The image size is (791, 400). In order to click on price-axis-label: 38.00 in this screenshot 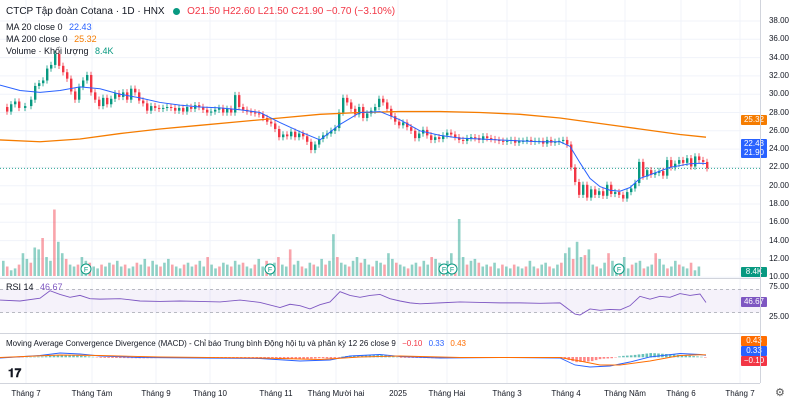, I will do `click(778, 20)`.